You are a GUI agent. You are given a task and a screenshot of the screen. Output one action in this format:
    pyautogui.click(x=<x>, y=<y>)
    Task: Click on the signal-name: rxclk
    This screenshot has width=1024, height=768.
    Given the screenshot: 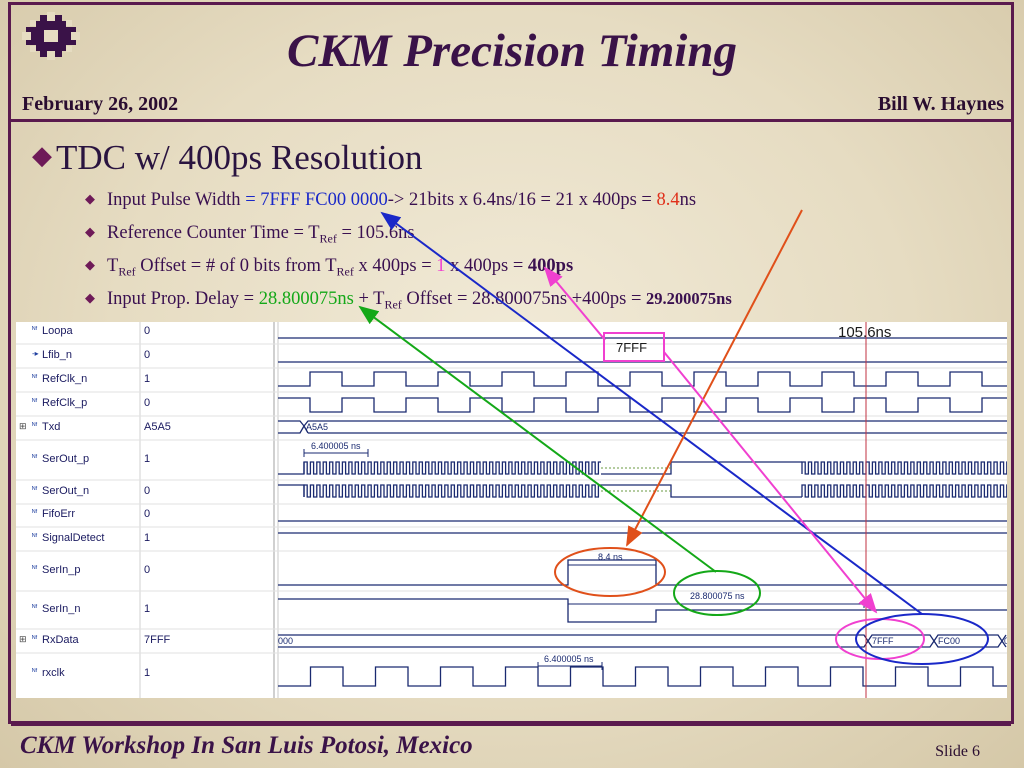 What is the action you would take?
    pyautogui.click(x=53, y=673)
    